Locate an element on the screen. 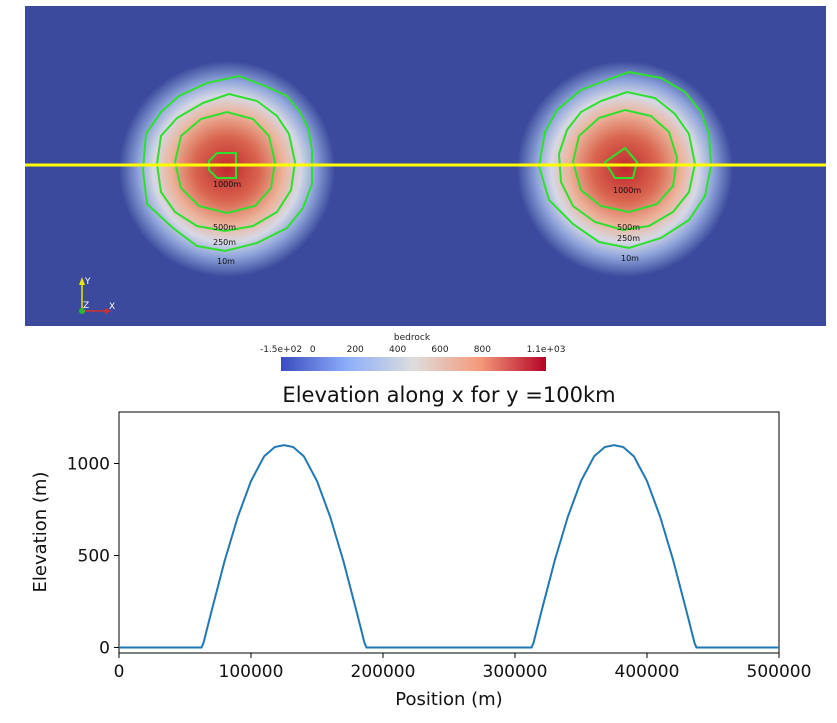 The width and height of the screenshot is (837, 723). left-hill: 1000m 500m 250m 10m is located at coordinates (227, 169).